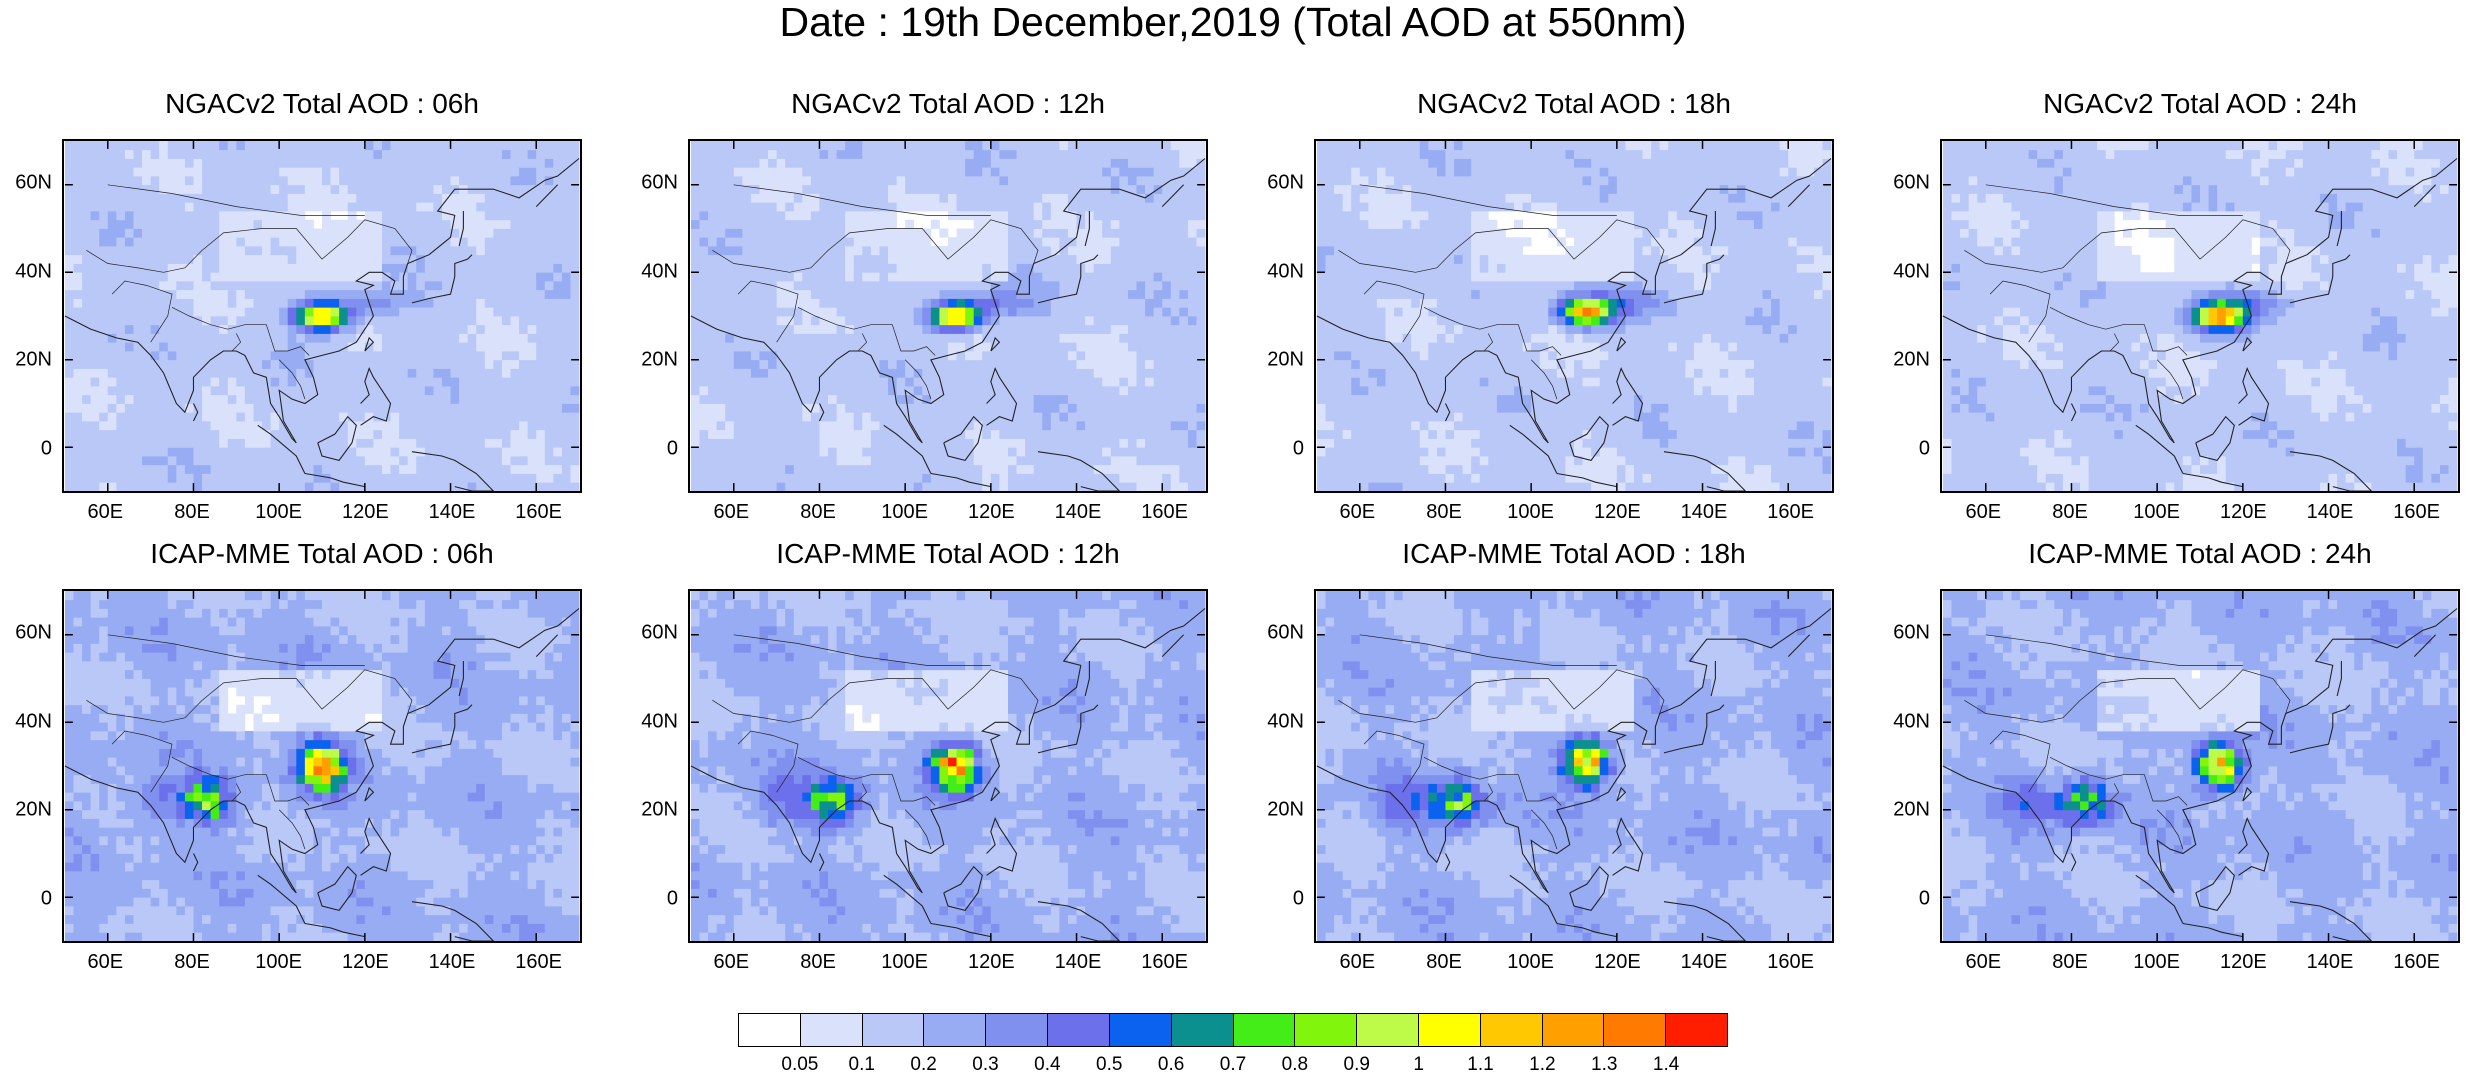 This screenshot has height=1076, width=2466. Describe the element at coordinates (1047, 1065) in the screenshot. I see `colorbar-label: 0.4` at that location.